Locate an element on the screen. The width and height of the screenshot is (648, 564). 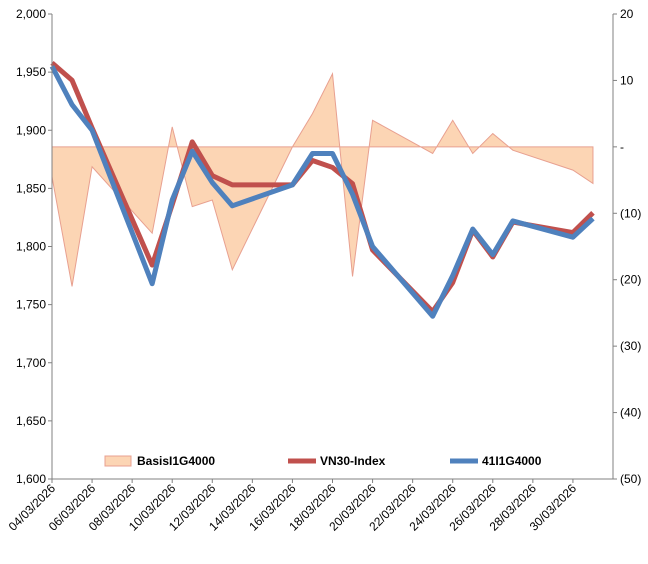
y2-tick-label: - is located at coordinates (622, 147).